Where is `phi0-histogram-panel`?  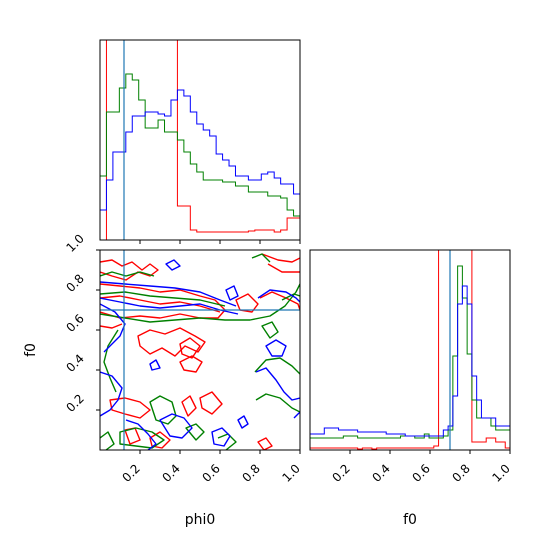 phi0-histogram-panel is located at coordinates (200, 141).